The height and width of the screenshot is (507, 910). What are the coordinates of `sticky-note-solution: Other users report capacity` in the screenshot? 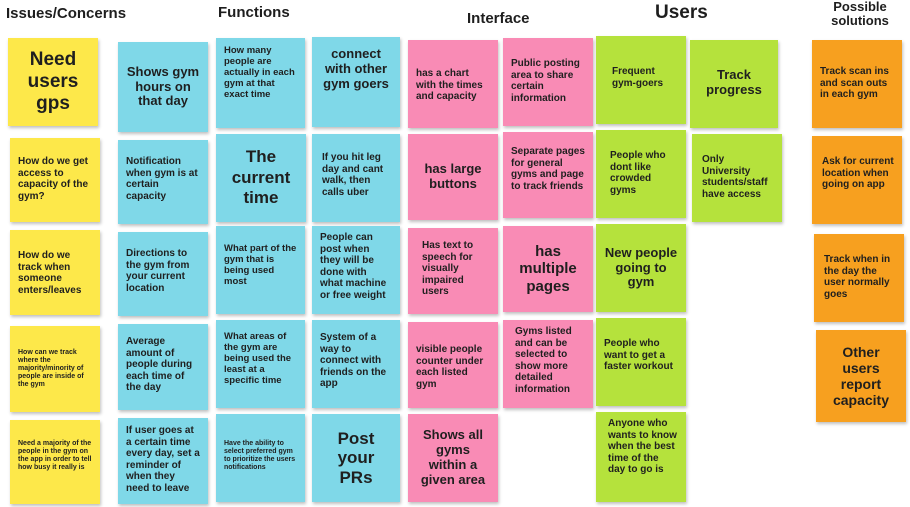 It's located at (861, 376).